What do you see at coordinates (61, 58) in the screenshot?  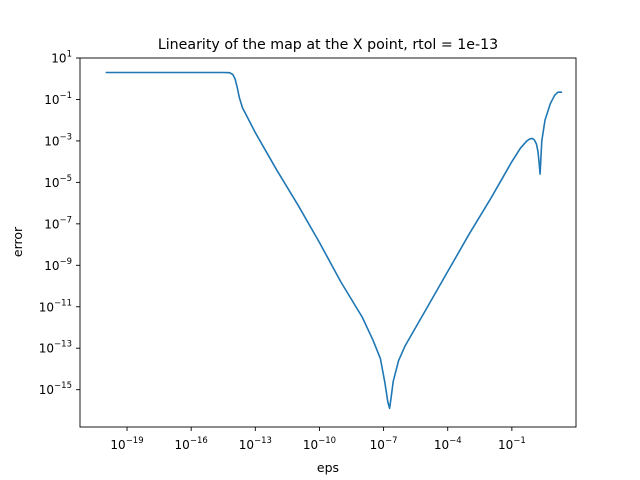 I see `y-tick-label: 10¹` at bounding box center [61, 58].